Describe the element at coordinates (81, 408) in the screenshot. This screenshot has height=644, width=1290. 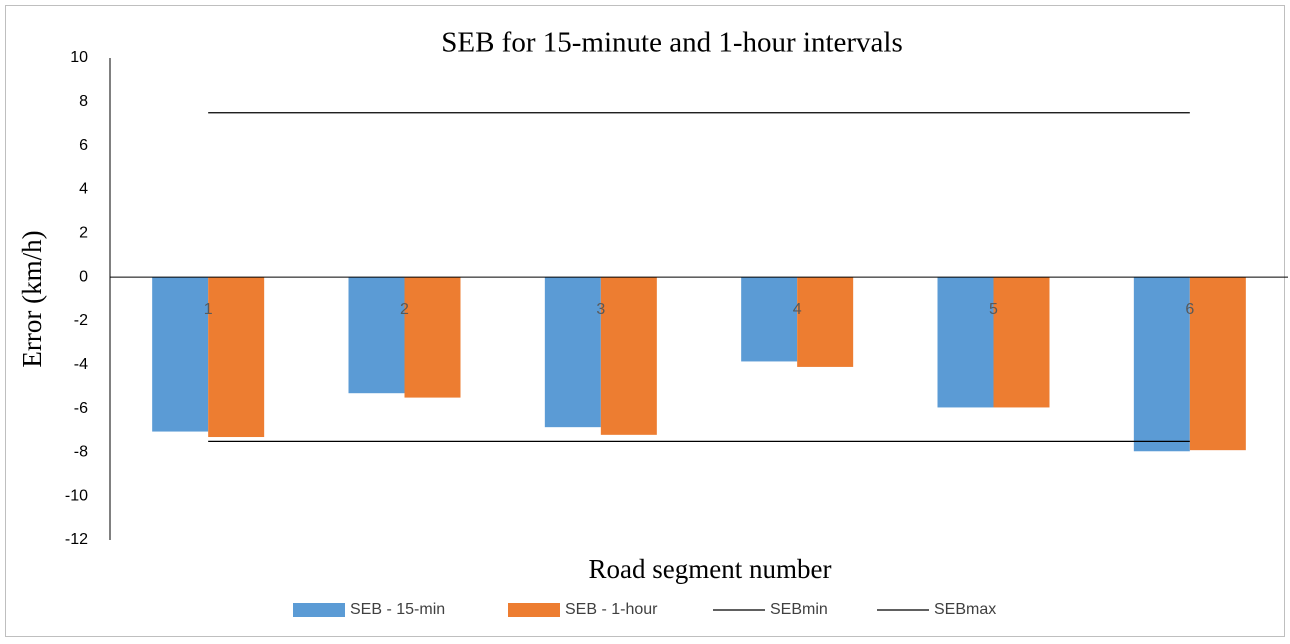
I see `y-tick-label: -6` at that location.